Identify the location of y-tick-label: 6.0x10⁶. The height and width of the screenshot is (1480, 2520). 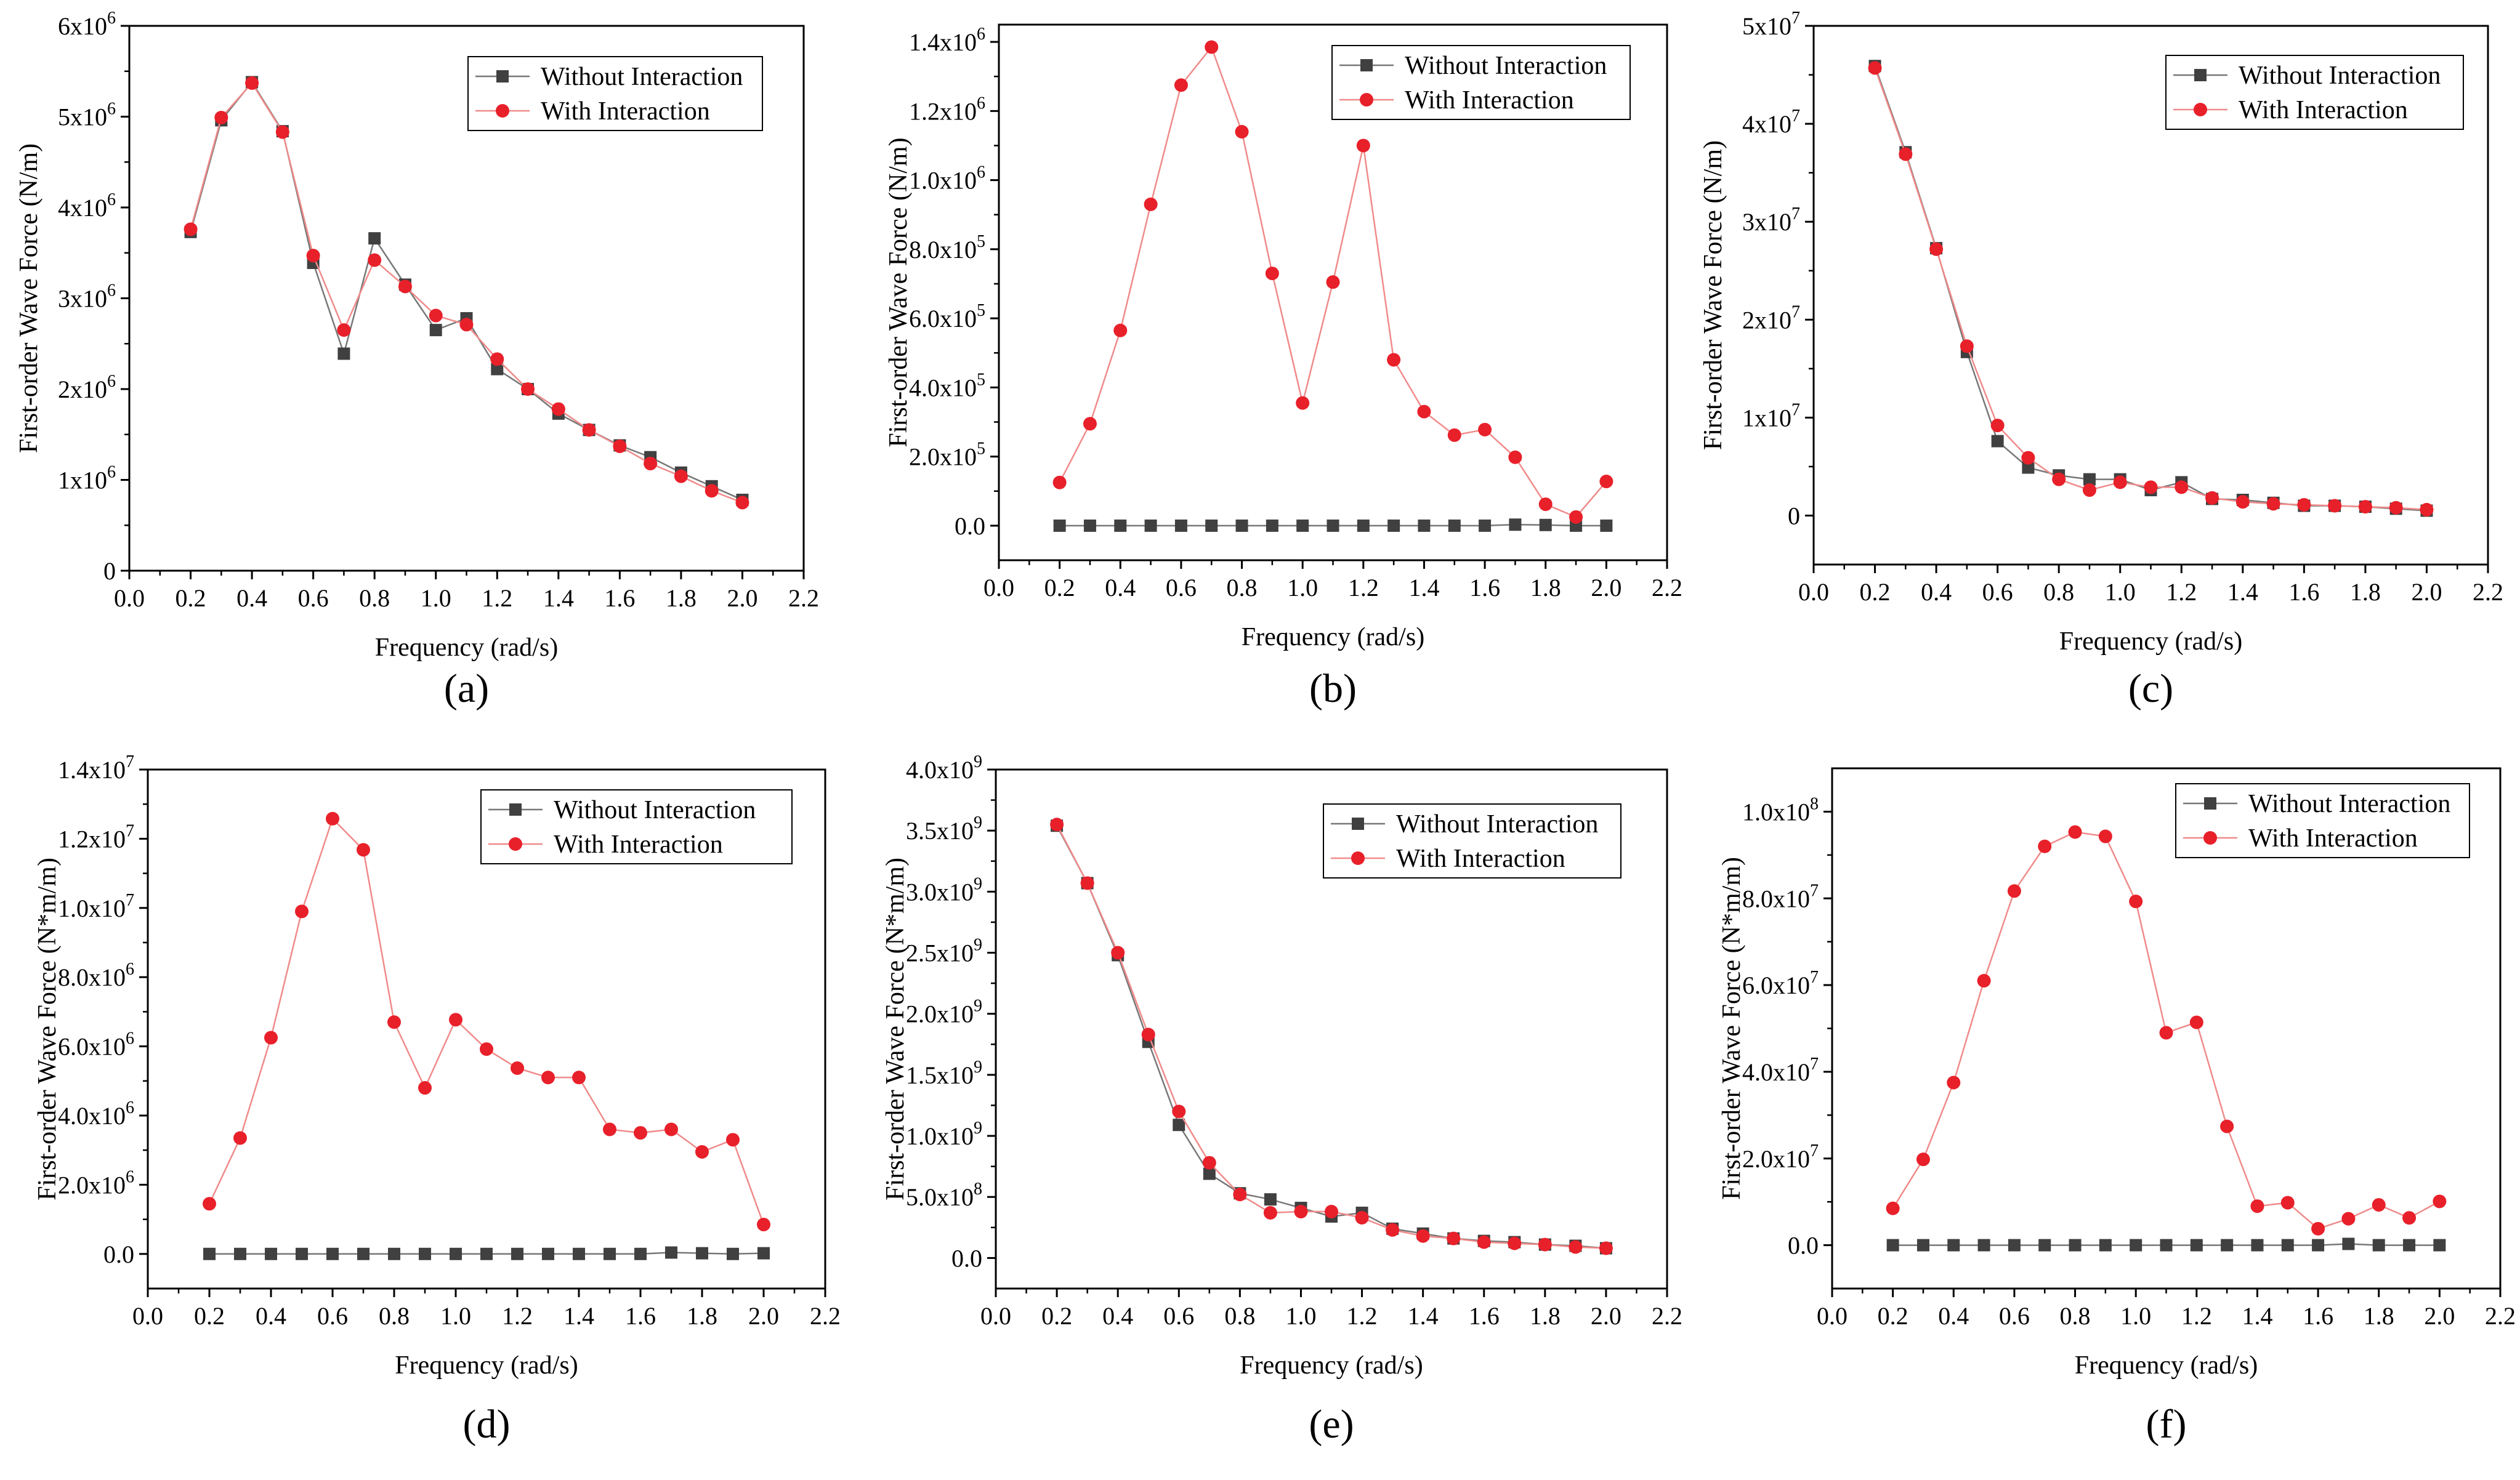
(96, 1045).